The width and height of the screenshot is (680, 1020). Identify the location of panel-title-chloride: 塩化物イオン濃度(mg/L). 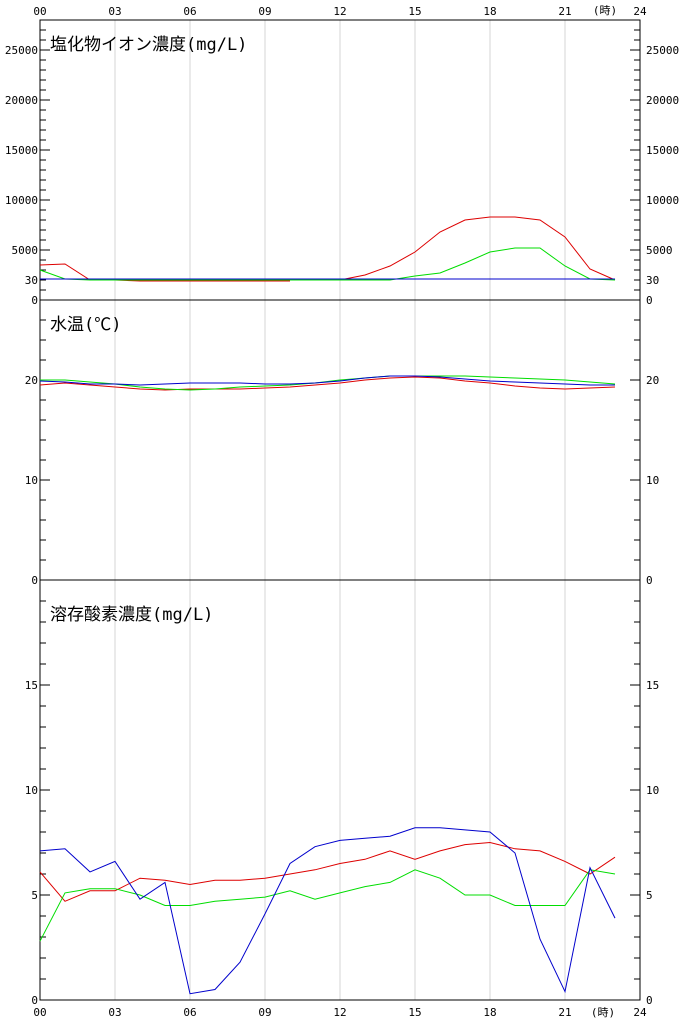
(148, 45).